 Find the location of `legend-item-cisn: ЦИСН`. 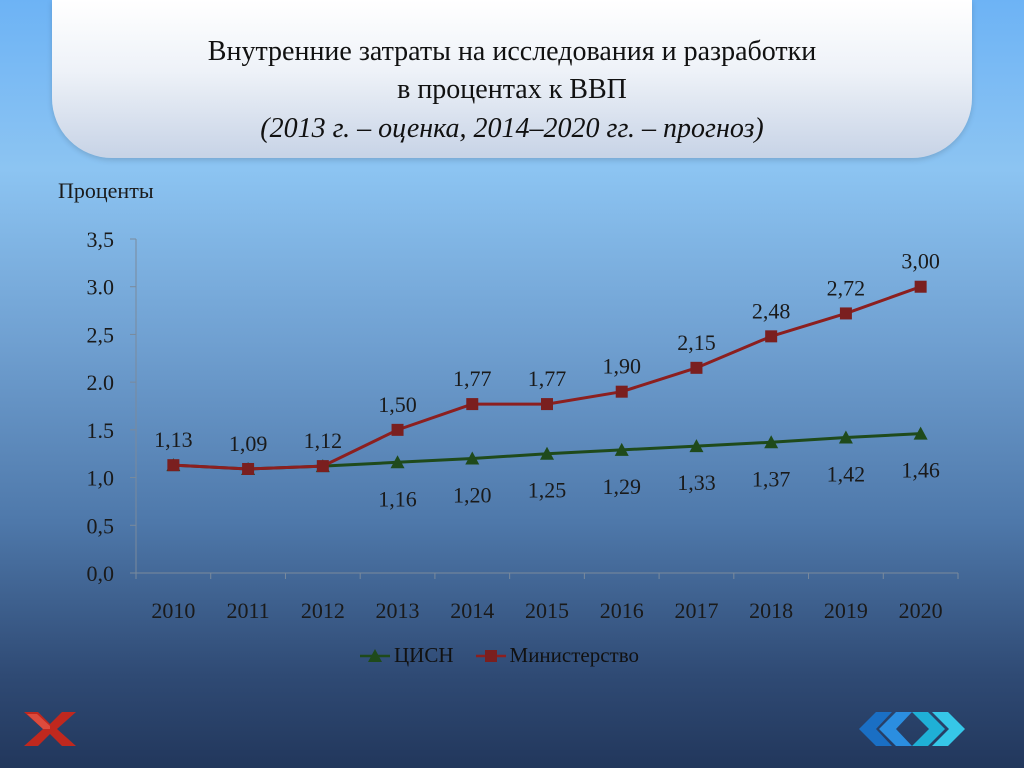

legend-item-cisn: ЦИСН is located at coordinates (407, 655).